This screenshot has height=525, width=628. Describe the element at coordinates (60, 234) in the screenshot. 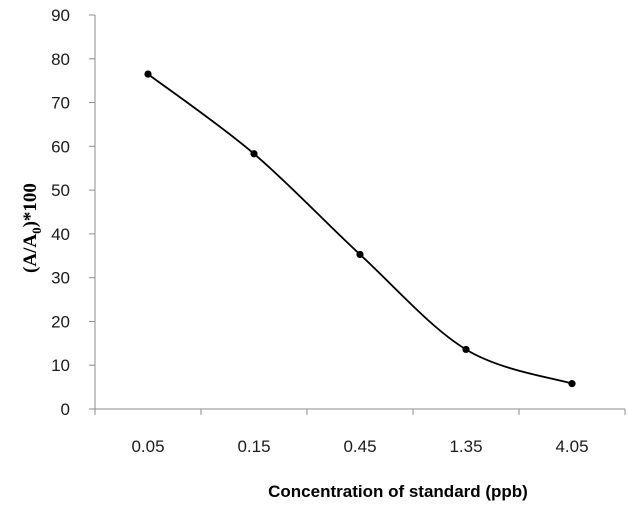

I see `y-tick-label: 40` at that location.